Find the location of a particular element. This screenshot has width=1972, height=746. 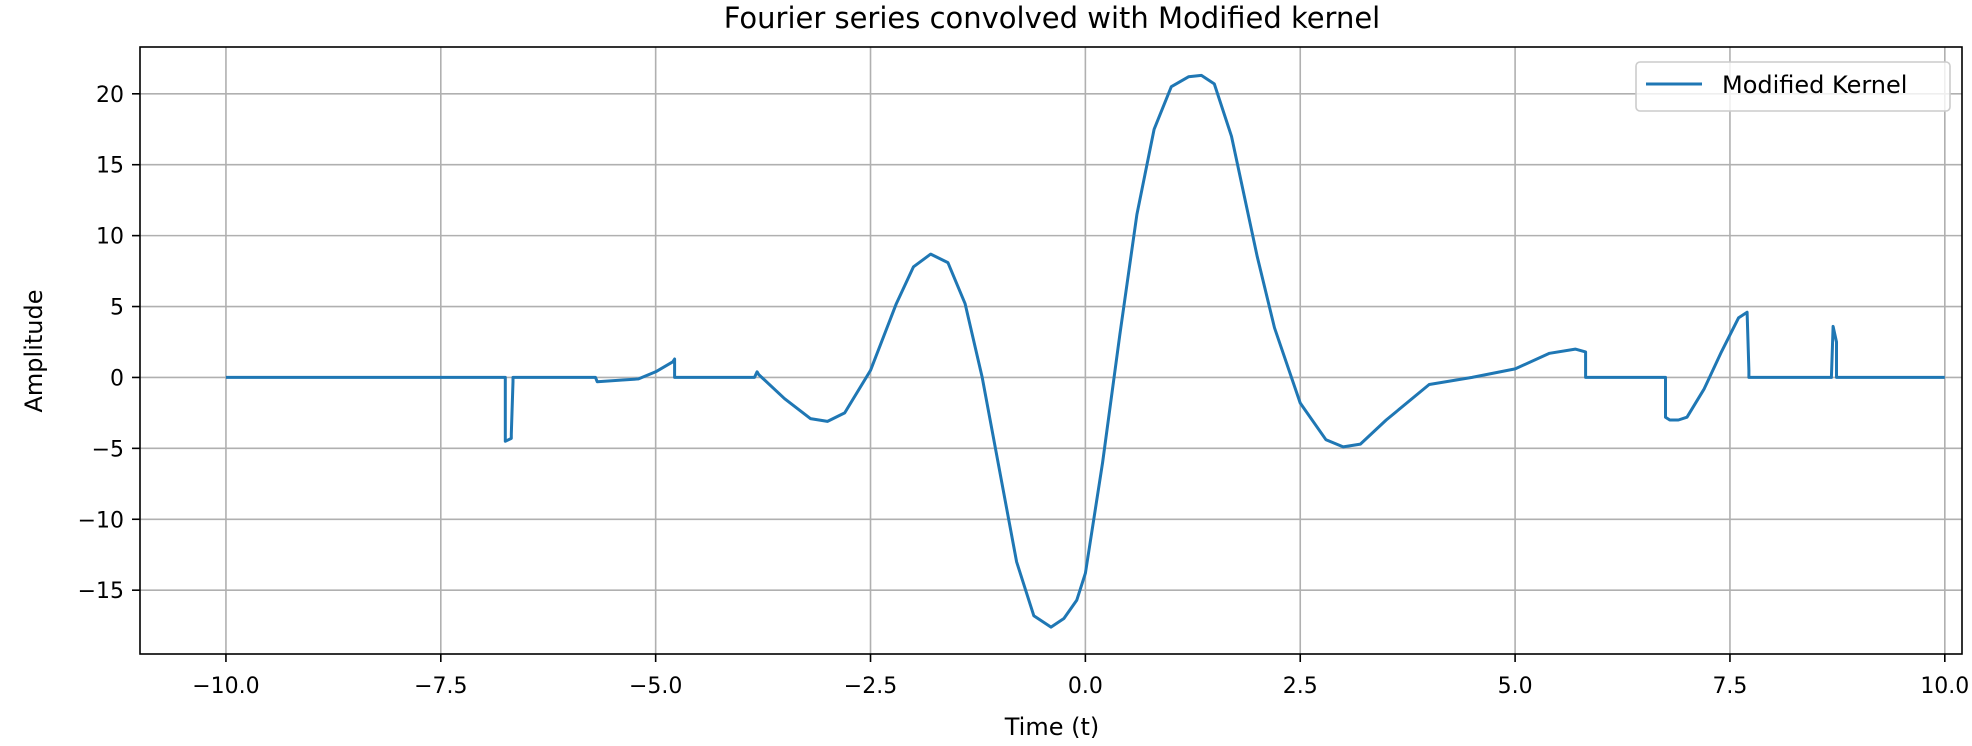

x-axis-ticks: −10.0 −7.5 −5.0 −2.5 0.0 2.5 5.0 7.5 10.0 is located at coordinates (1080, 676).